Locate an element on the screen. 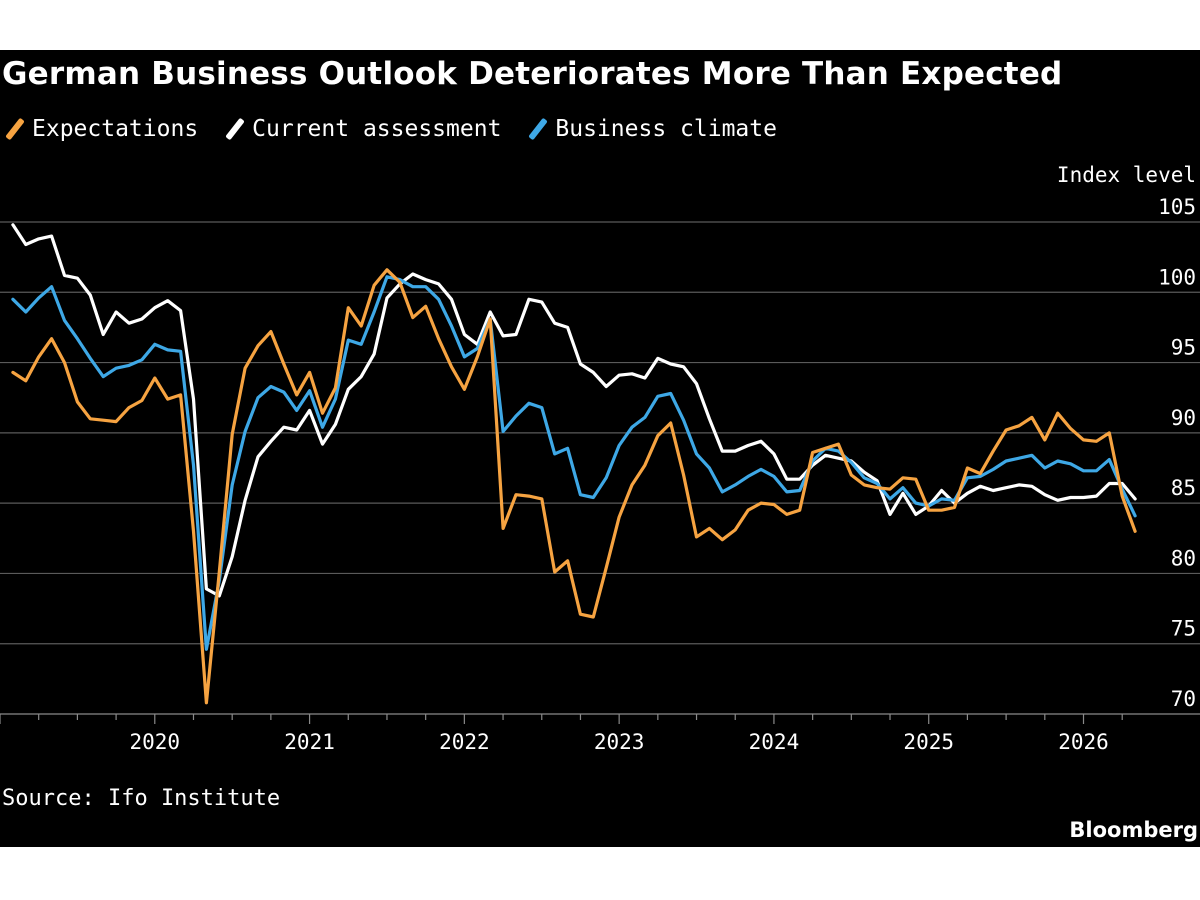 The height and width of the screenshot is (900, 1200). x-tick-label-2025: 2025 is located at coordinates (928, 742).